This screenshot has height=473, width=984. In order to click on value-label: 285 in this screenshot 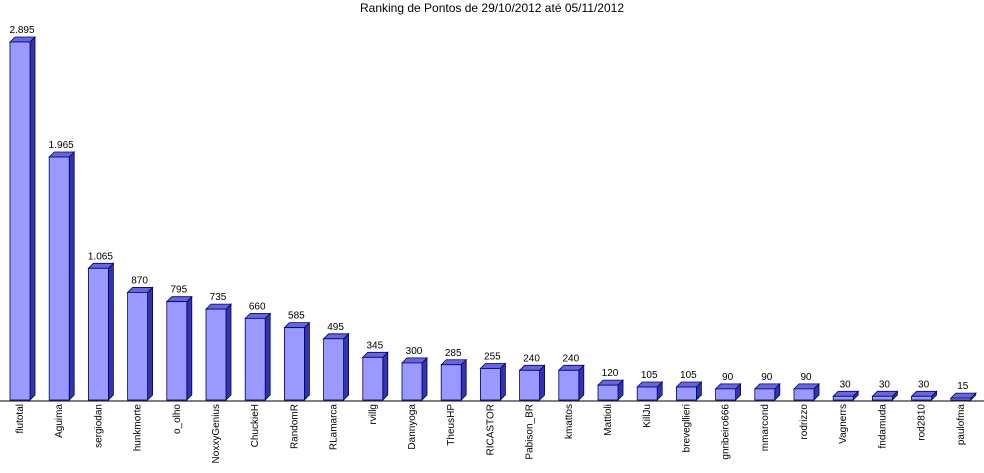, I will do `click(453, 353)`.